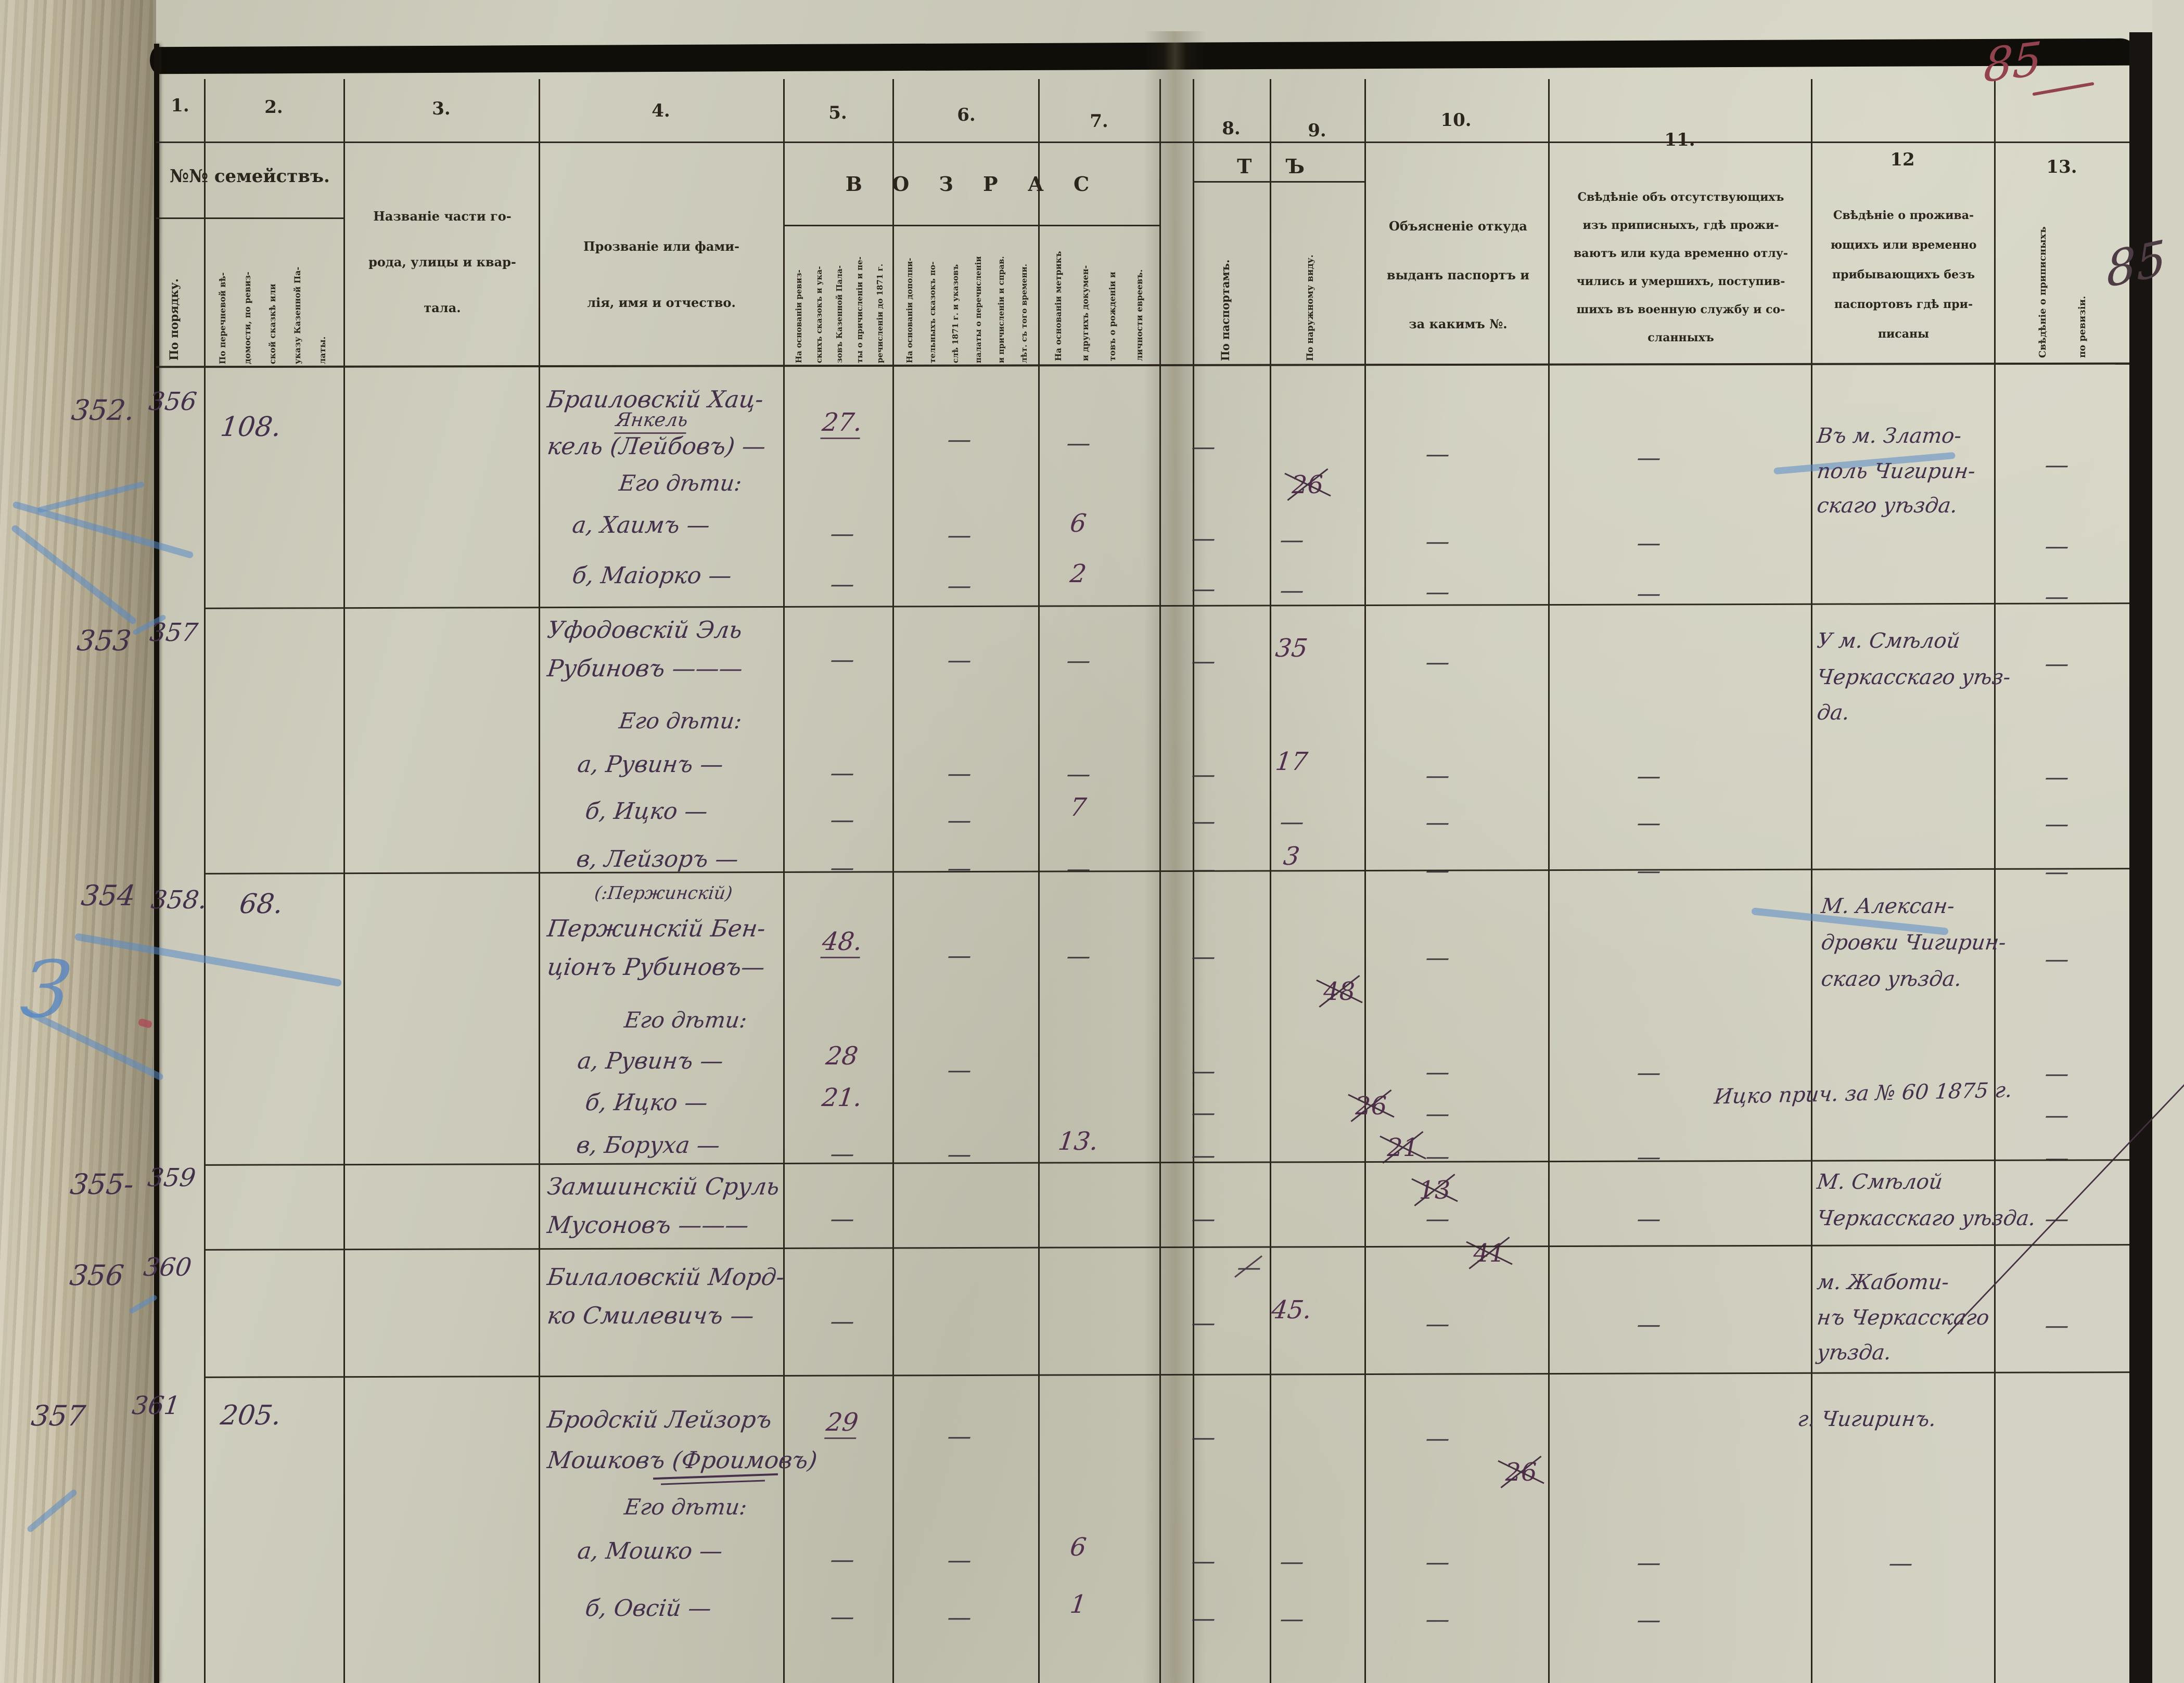  I want to click on family-name-line: Мусоновъ ———, so click(648, 1225).